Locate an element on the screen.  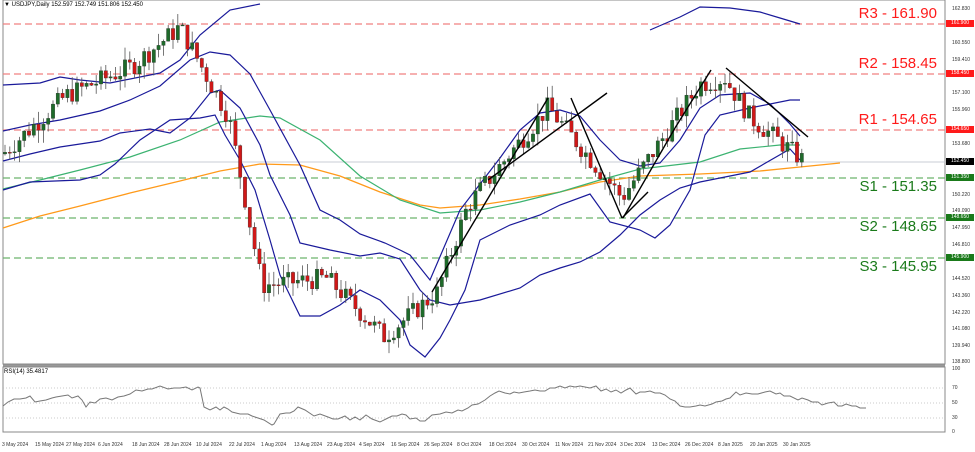
date-tick: 4 Sep 2024 is located at coordinates (372, 445).